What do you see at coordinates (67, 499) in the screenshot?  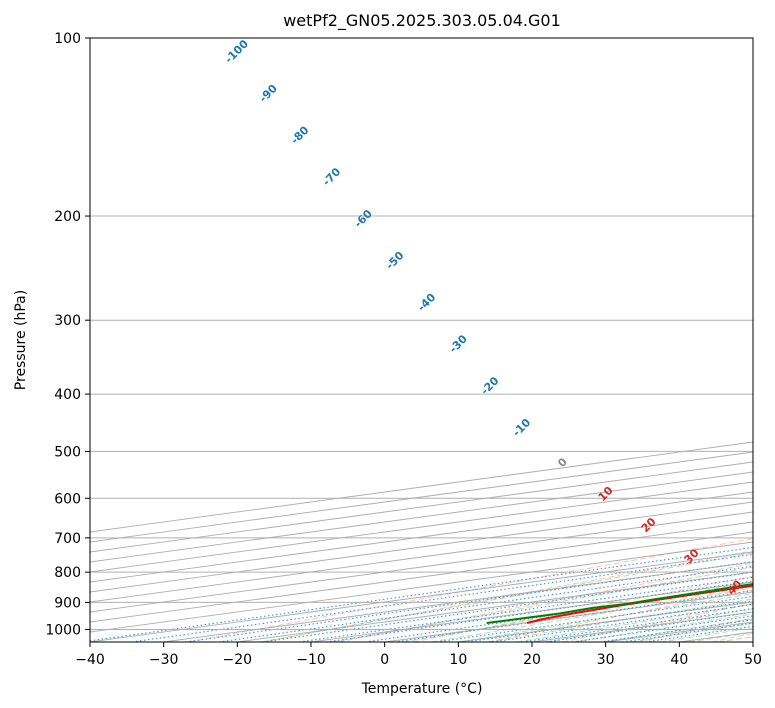 I see `y-tick-label: 600` at bounding box center [67, 499].